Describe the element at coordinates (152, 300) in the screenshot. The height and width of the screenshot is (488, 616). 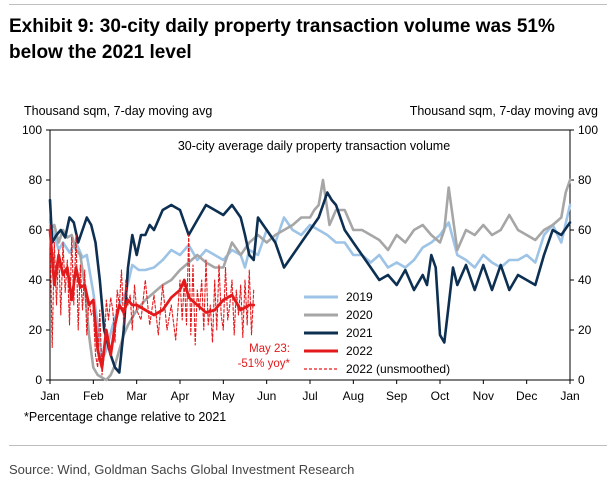
I see `series-line-2022-unsmoothed` at that location.